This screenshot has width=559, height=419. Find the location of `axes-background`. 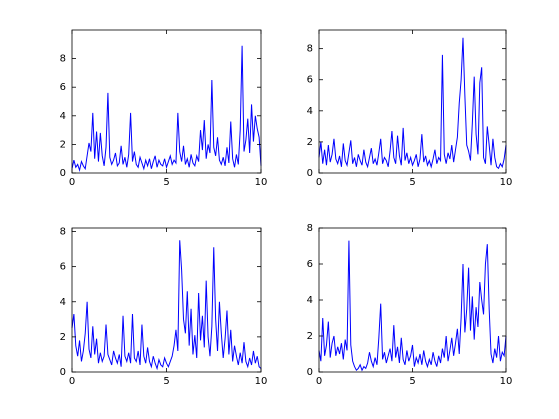

axes-background is located at coordinates (166, 300).